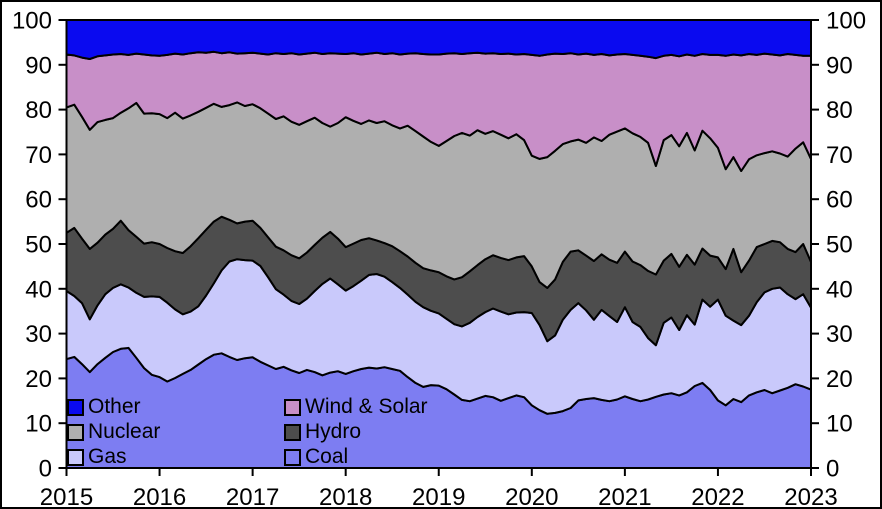  Describe the element at coordinates (839, 65) in the screenshot. I see `y-axis-label-right-90: 90` at that location.